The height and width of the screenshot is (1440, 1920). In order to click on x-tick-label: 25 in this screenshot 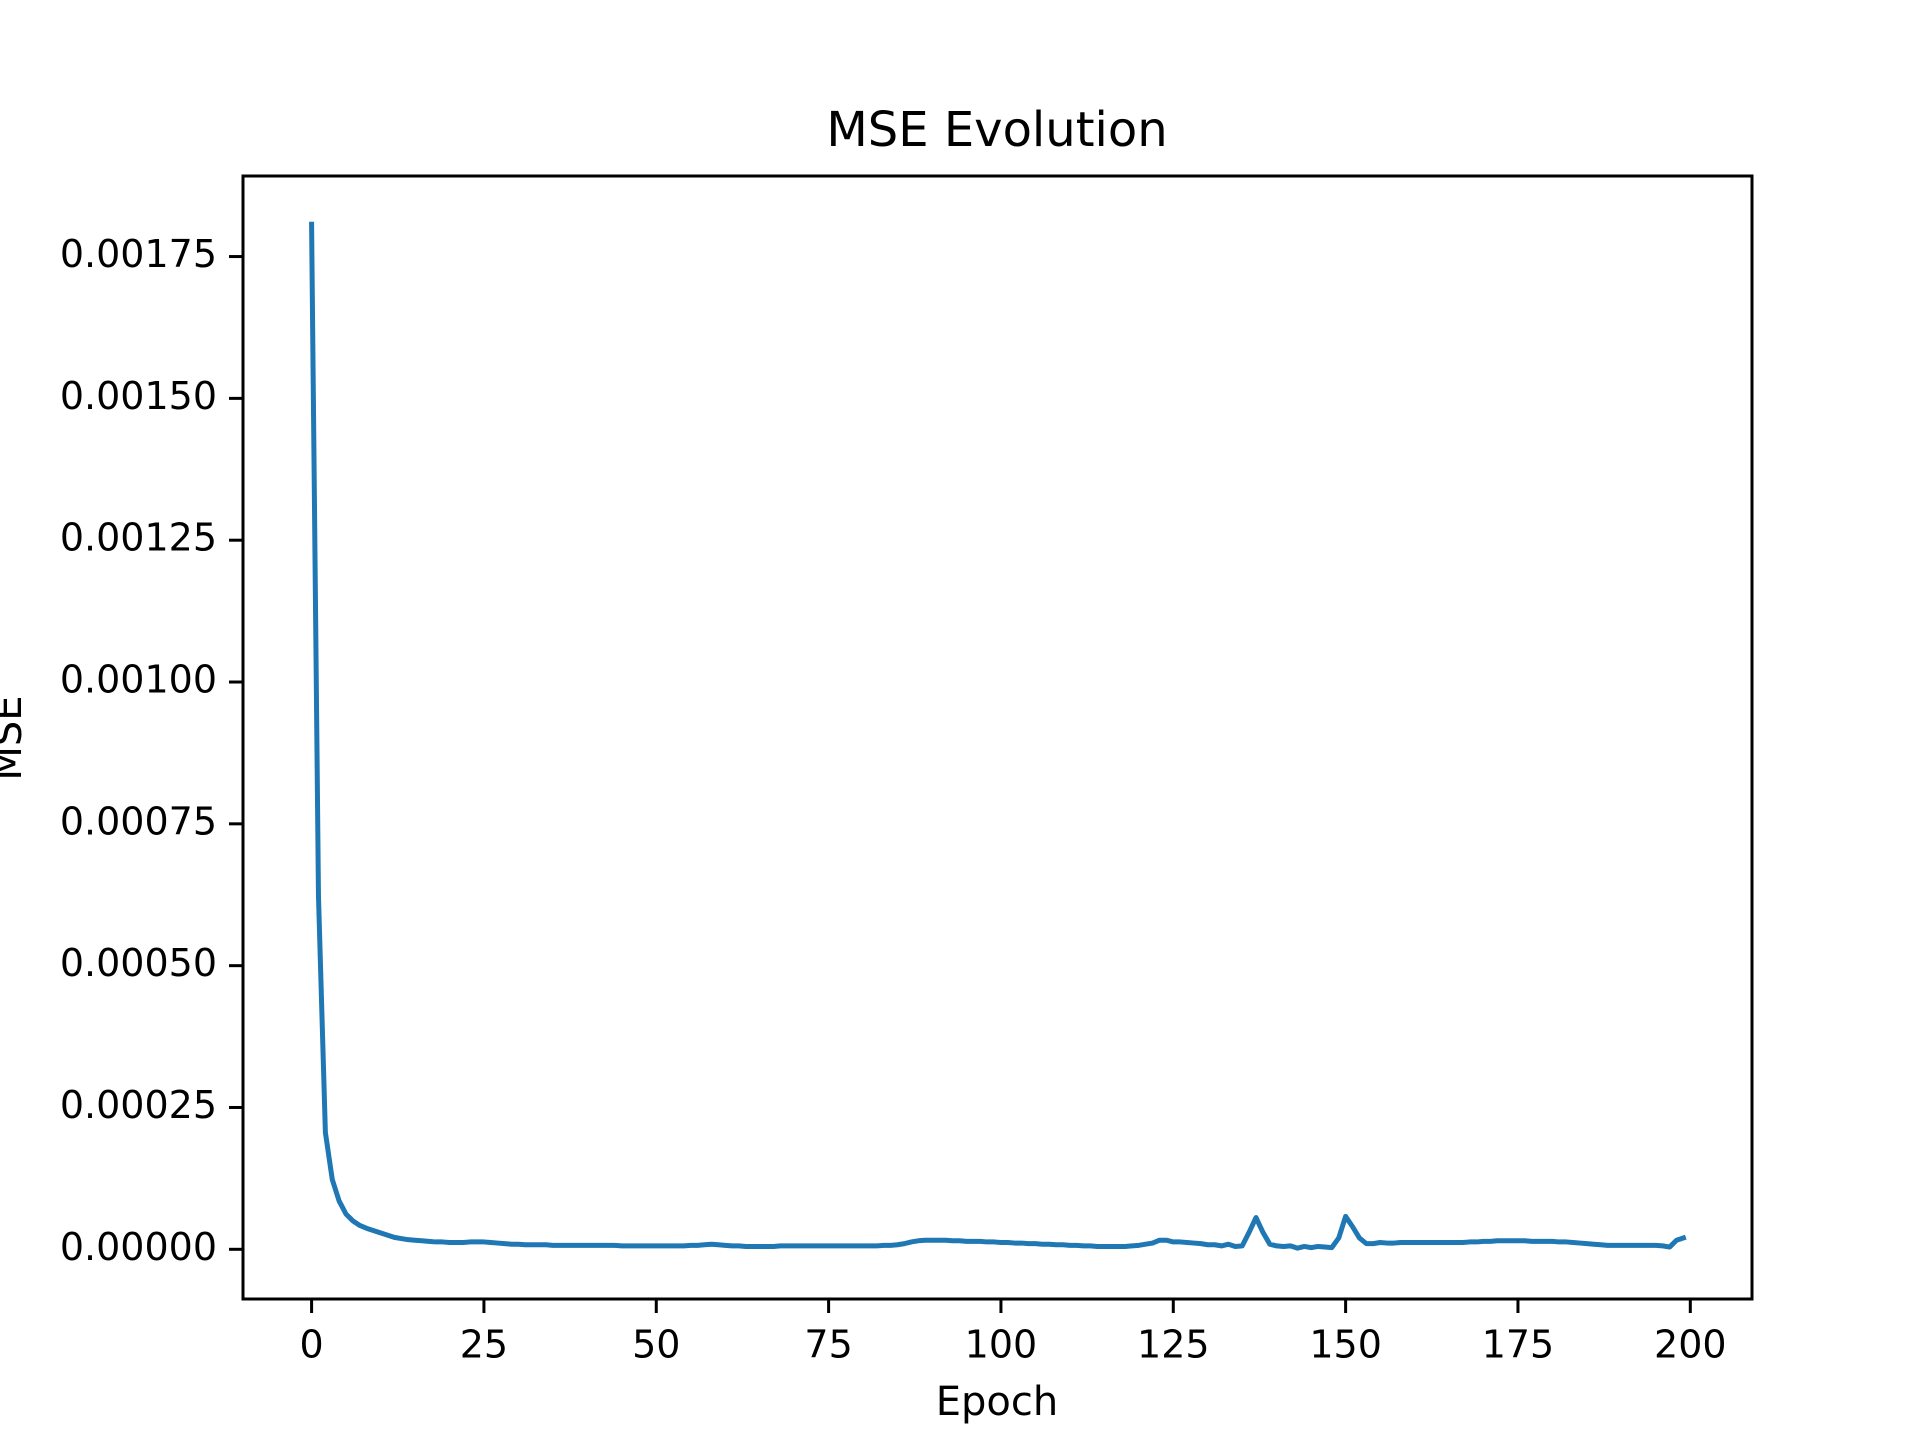, I will do `click(484, 1345)`.